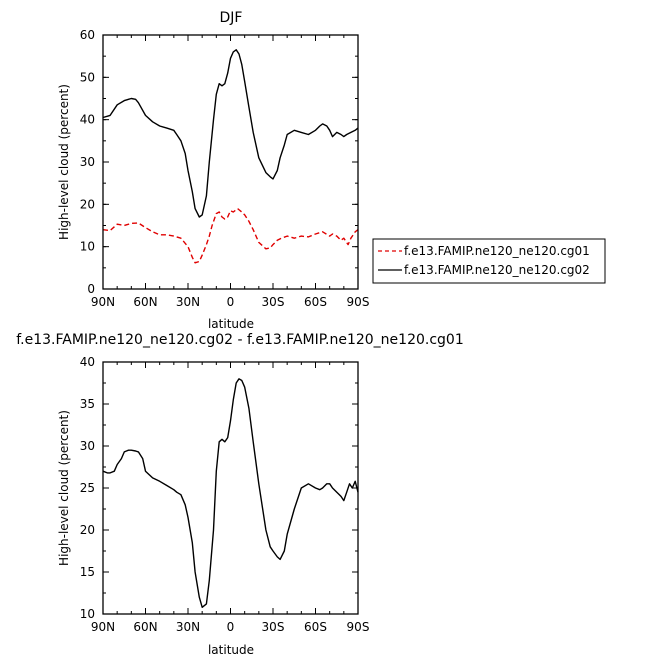 The width and height of the screenshot is (654, 663). What do you see at coordinates (87, 488) in the screenshot?
I see `y-tick-label: 25` at bounding box center [87, 488].